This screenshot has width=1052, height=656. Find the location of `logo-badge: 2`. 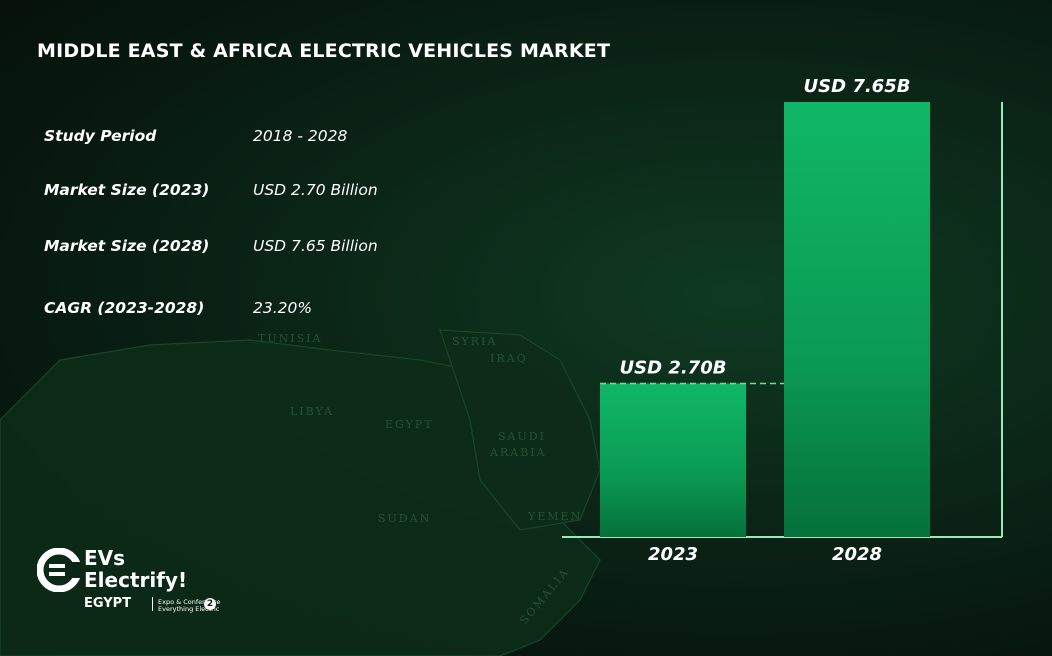

logo-badge: 2 is located at coordinates (210, 604).